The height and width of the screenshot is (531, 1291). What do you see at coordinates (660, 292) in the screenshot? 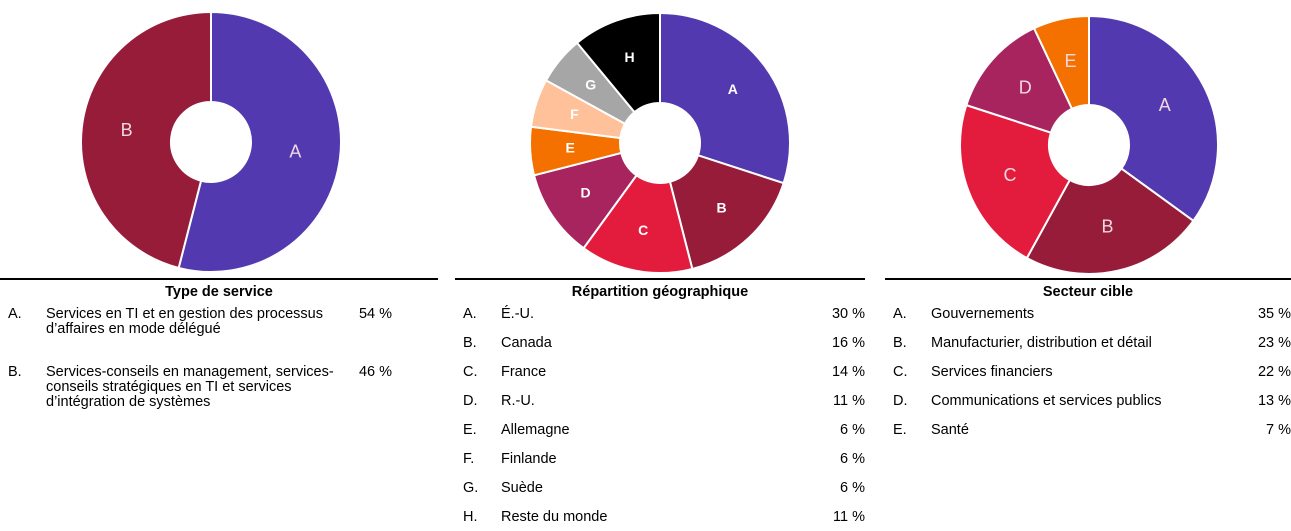
I see `legend-title: Répartition géographique` at bounding box center [660, 292].